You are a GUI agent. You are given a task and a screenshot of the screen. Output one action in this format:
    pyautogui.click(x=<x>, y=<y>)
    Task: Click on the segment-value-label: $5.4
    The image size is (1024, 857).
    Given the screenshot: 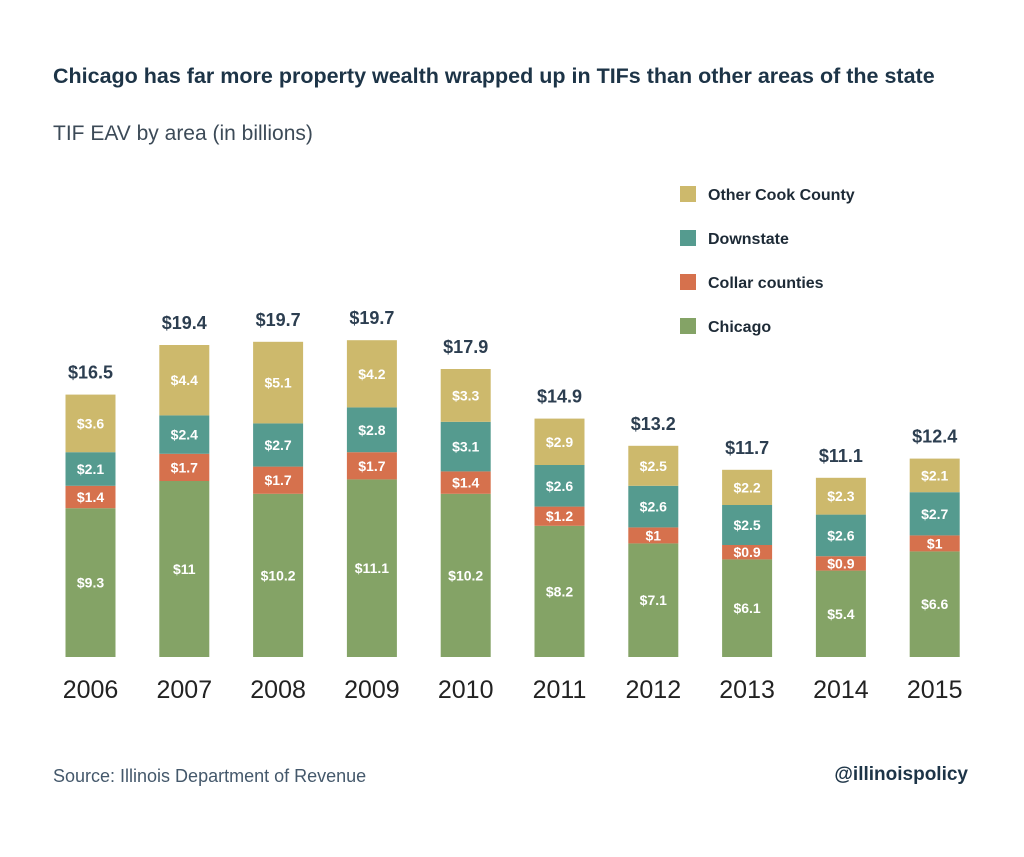 What is the action you would take?
    pyautogui.click(x=840, y=614)
    